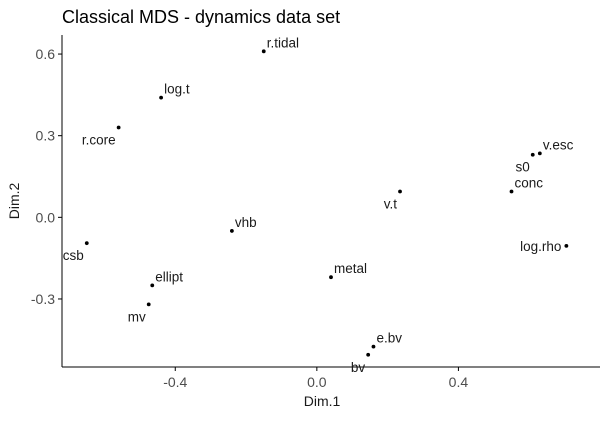 This screenshot has height=422, width=609. I want to click on point-label-s0: s0, so click(522, 167).